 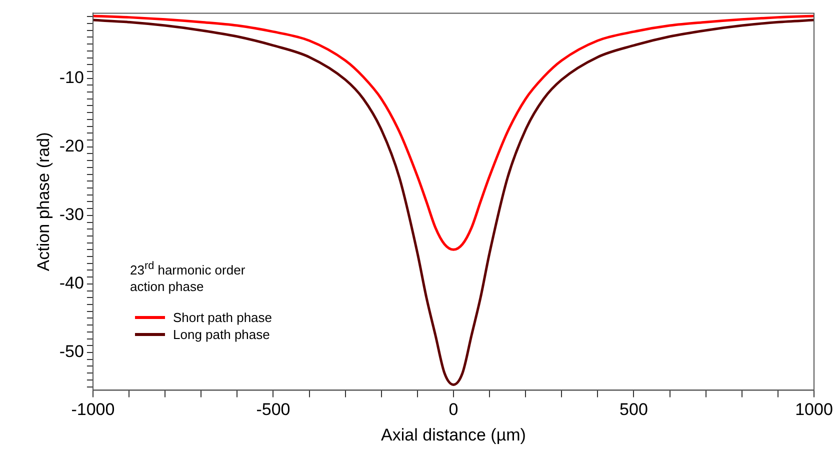 I want to click on x-tick-label: 500, so click(x=634, y=410).